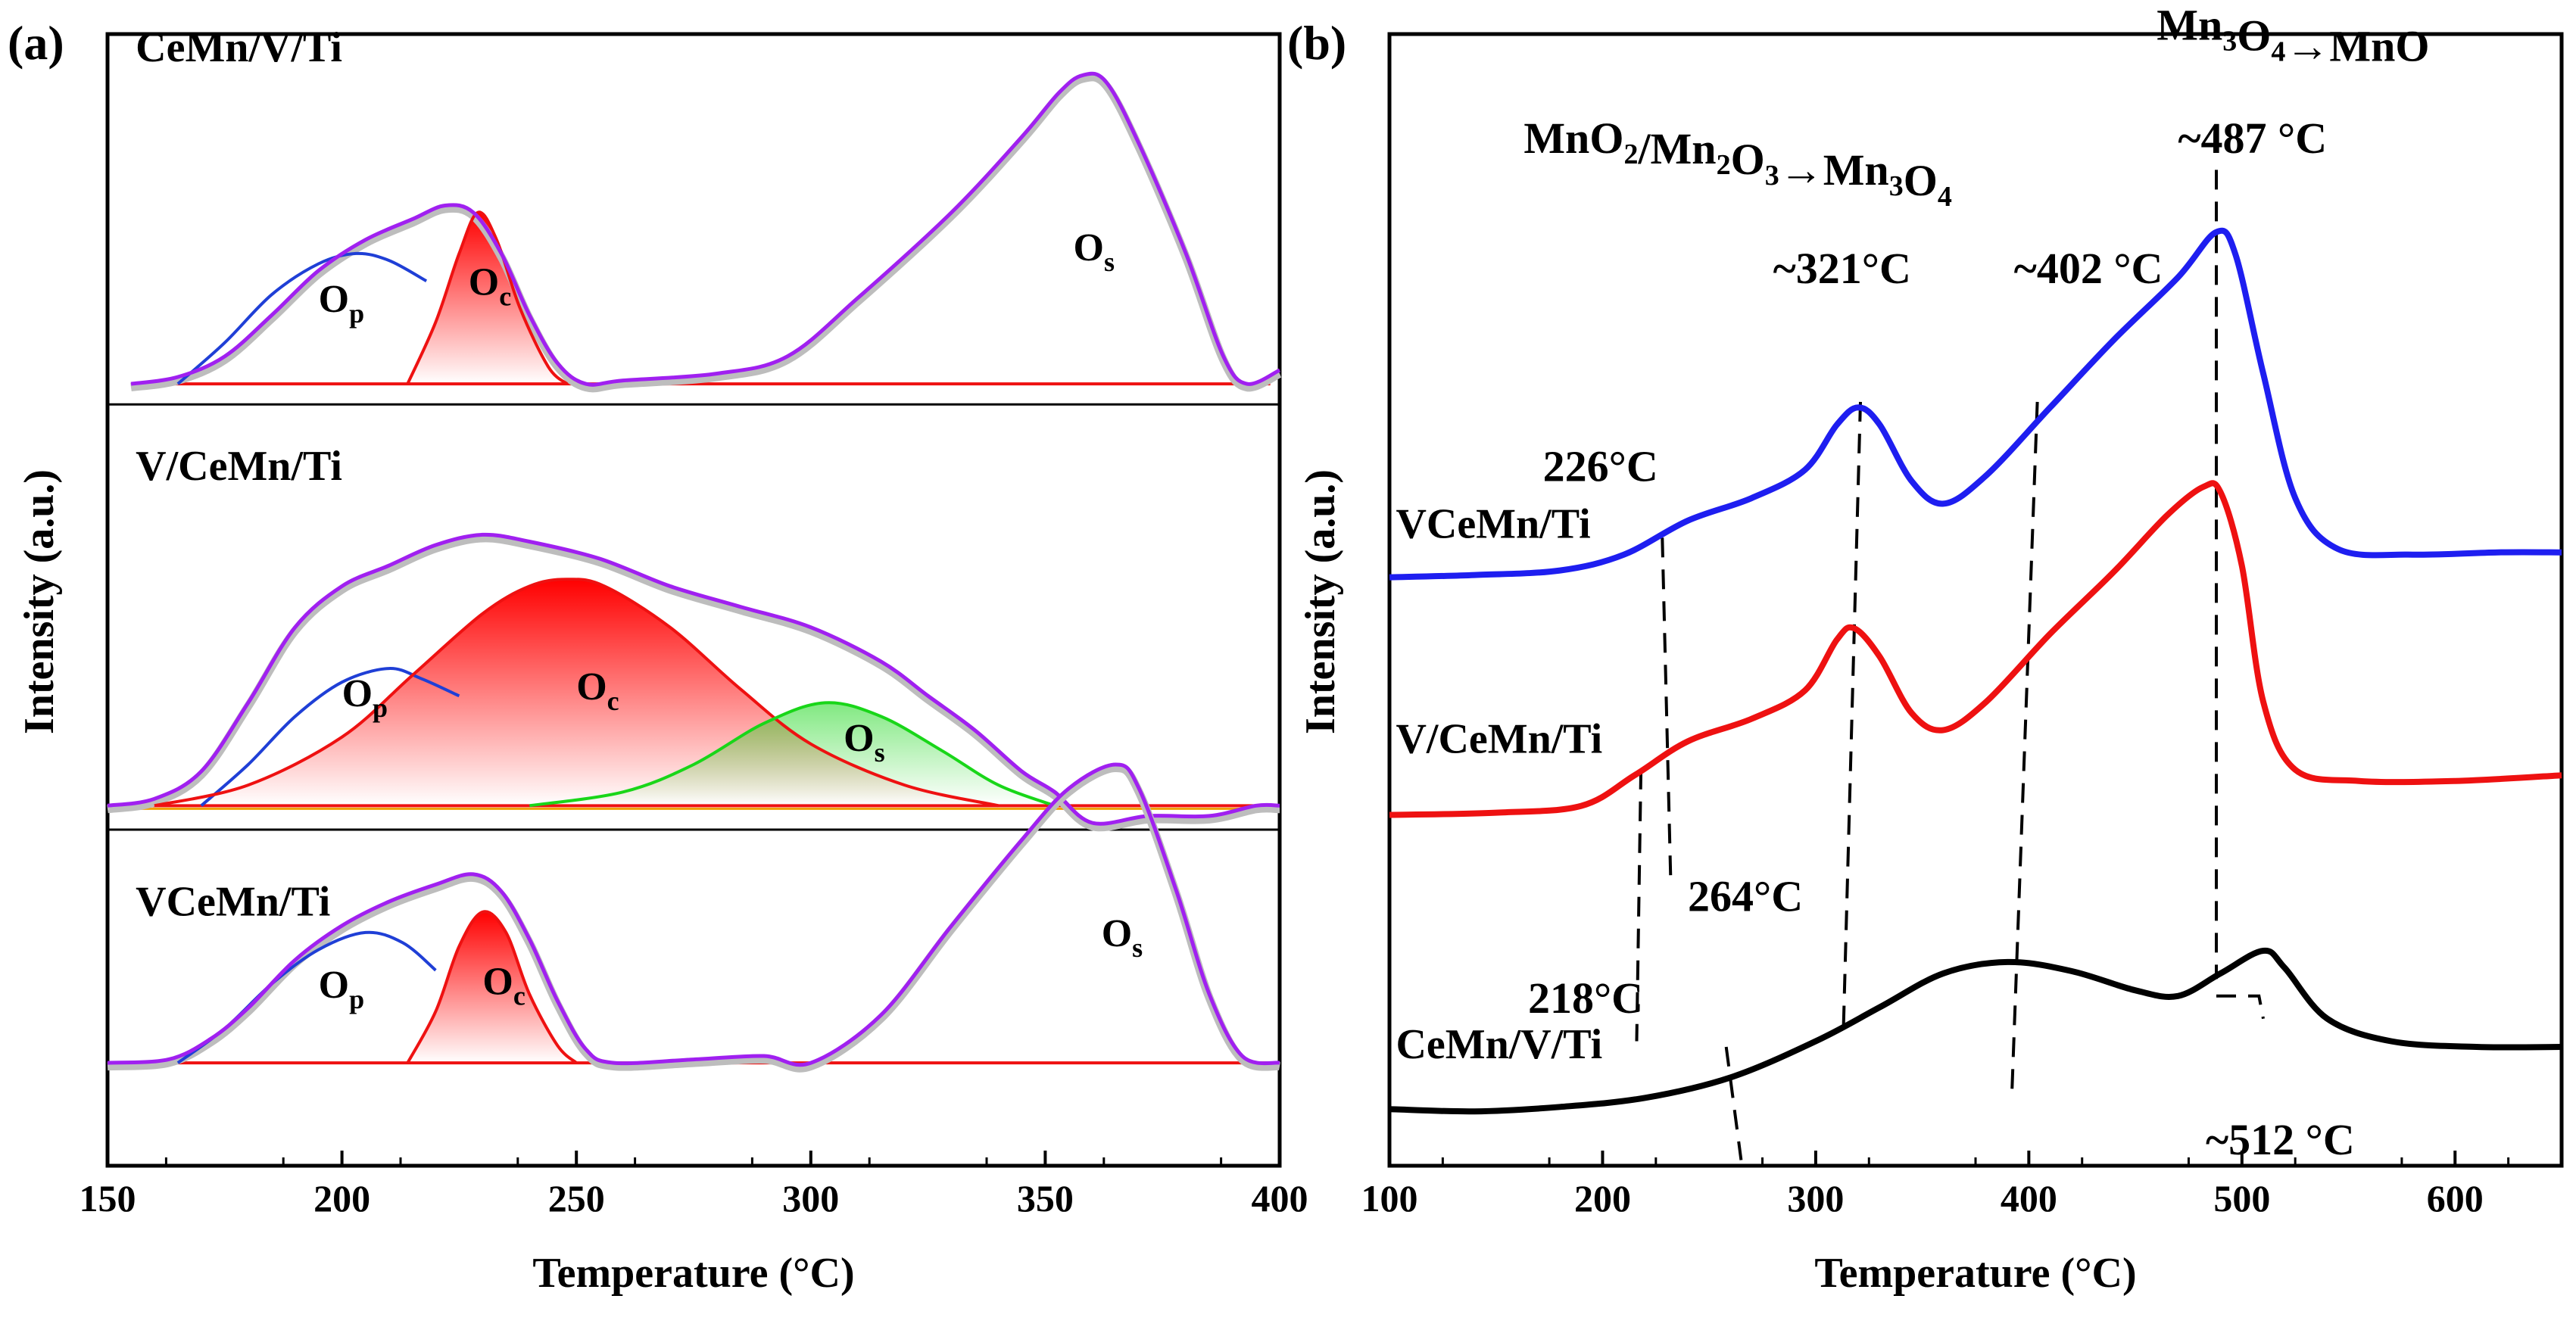 Image resolution: width=2576 pixels, height=1330 pixels. Describe the element at coordinates (1499, 738) in the screenshot. I see `curve-label: V/CeMn/Ti` at that location.